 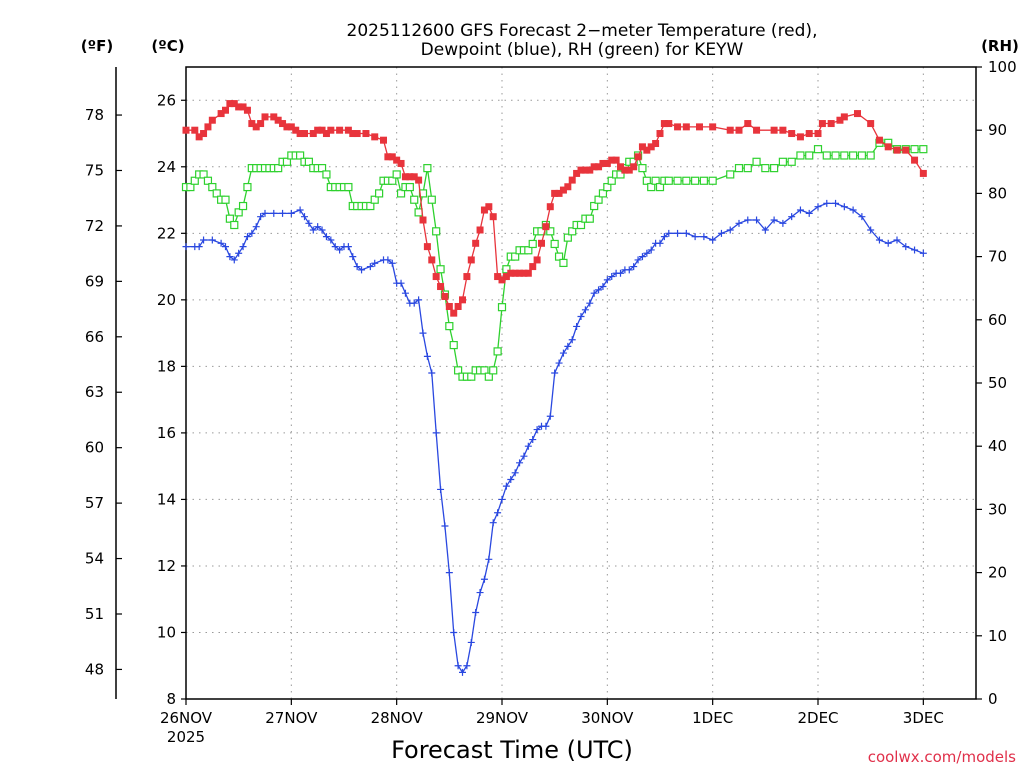 I want to click on rh-tick-label: 20, so click(x=997, y=573).